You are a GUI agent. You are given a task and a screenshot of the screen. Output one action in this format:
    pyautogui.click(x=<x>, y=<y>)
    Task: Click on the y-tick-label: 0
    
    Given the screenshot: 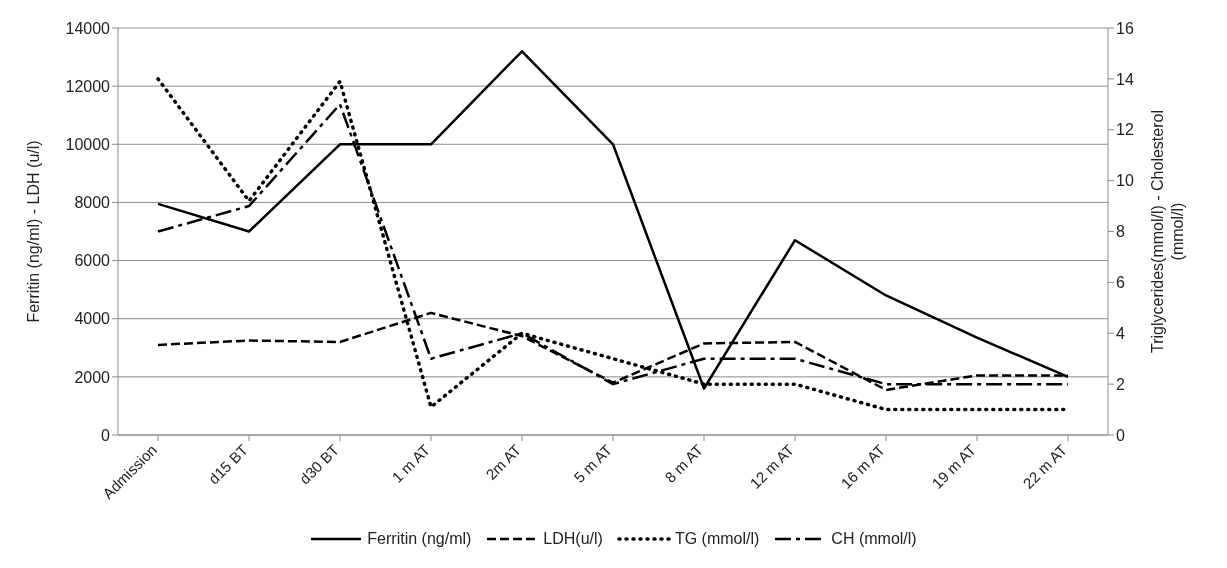 What is the action you would take?
    pyautogui.click(x=106, y=435)
    